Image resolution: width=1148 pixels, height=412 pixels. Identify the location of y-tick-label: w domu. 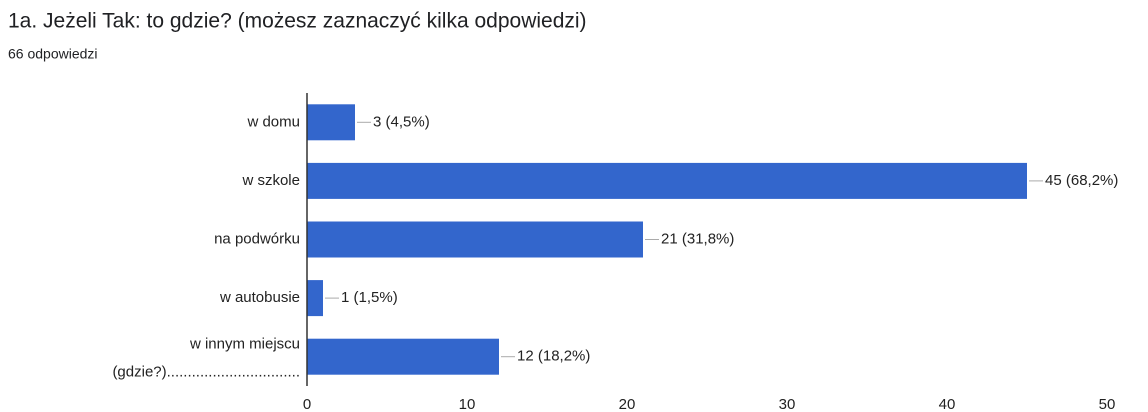
(273, 121).